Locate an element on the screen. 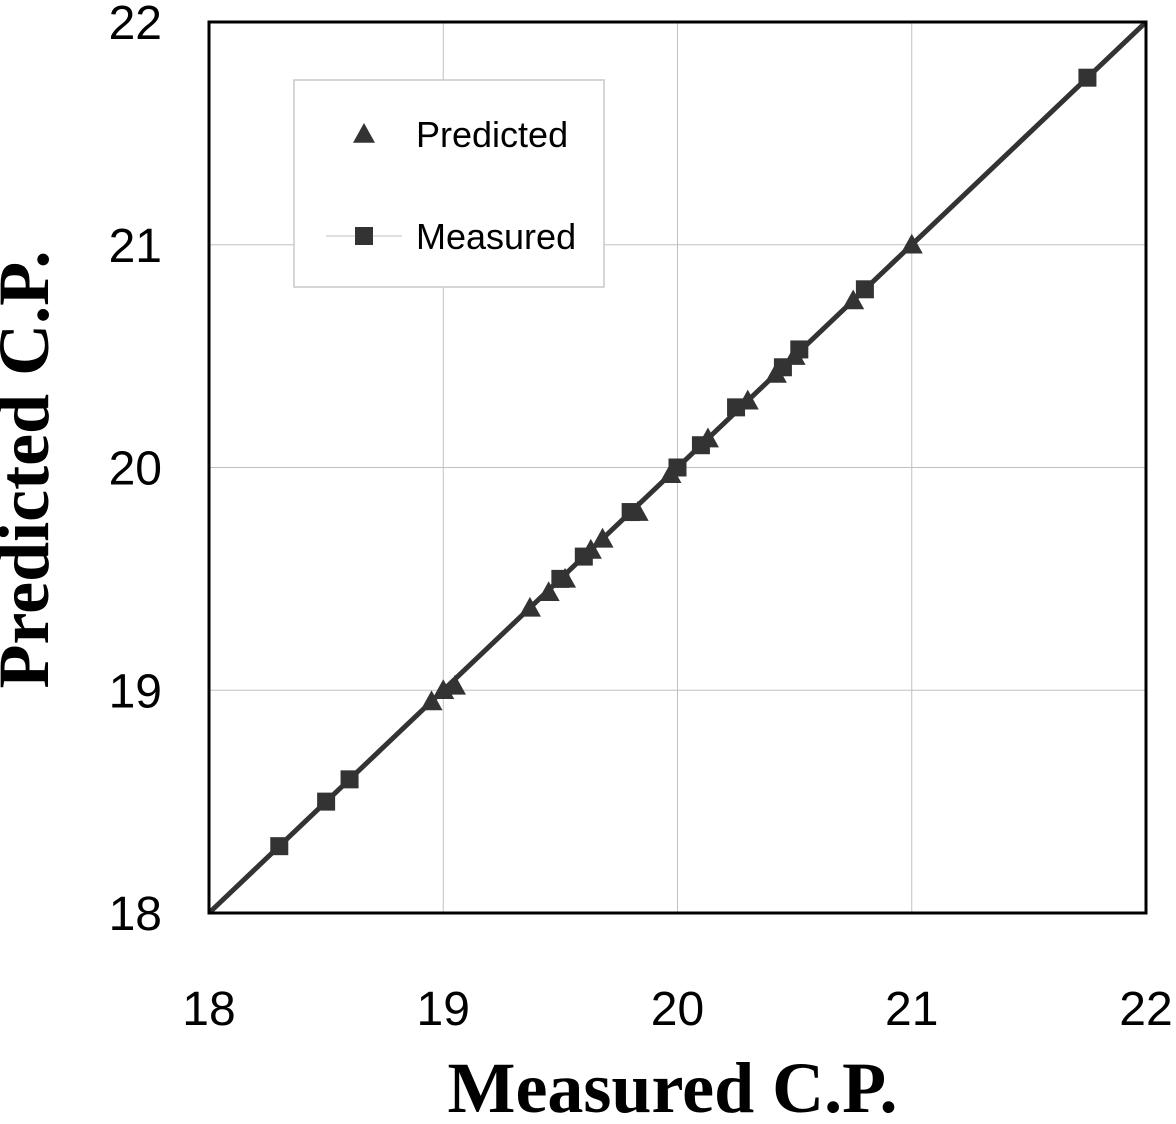 The image size is (1176, 1124). y-tick-label: 18 is located at coordinates (135, 914).